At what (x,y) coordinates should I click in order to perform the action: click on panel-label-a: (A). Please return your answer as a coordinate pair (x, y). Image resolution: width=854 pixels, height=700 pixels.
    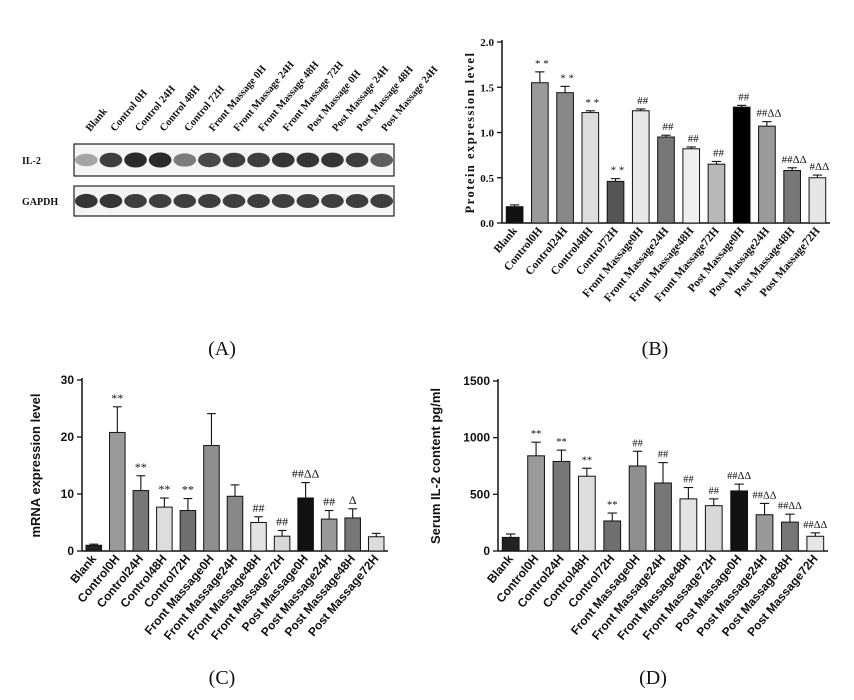
    Looking at the image, I should click on (222, 349).